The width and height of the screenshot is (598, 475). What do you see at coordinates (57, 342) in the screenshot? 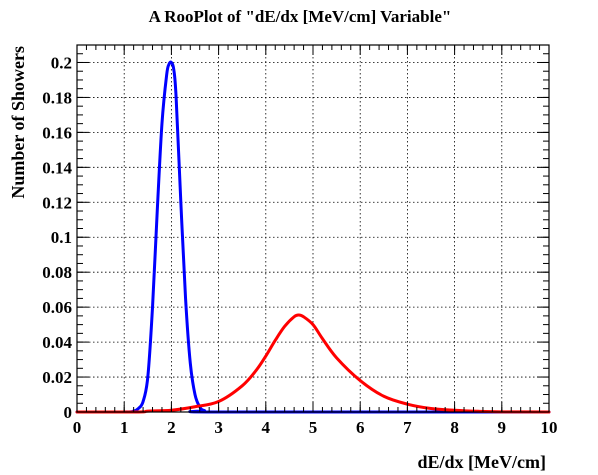
I see `y-tick-label: 0.04` at bounding box center [57, 342].